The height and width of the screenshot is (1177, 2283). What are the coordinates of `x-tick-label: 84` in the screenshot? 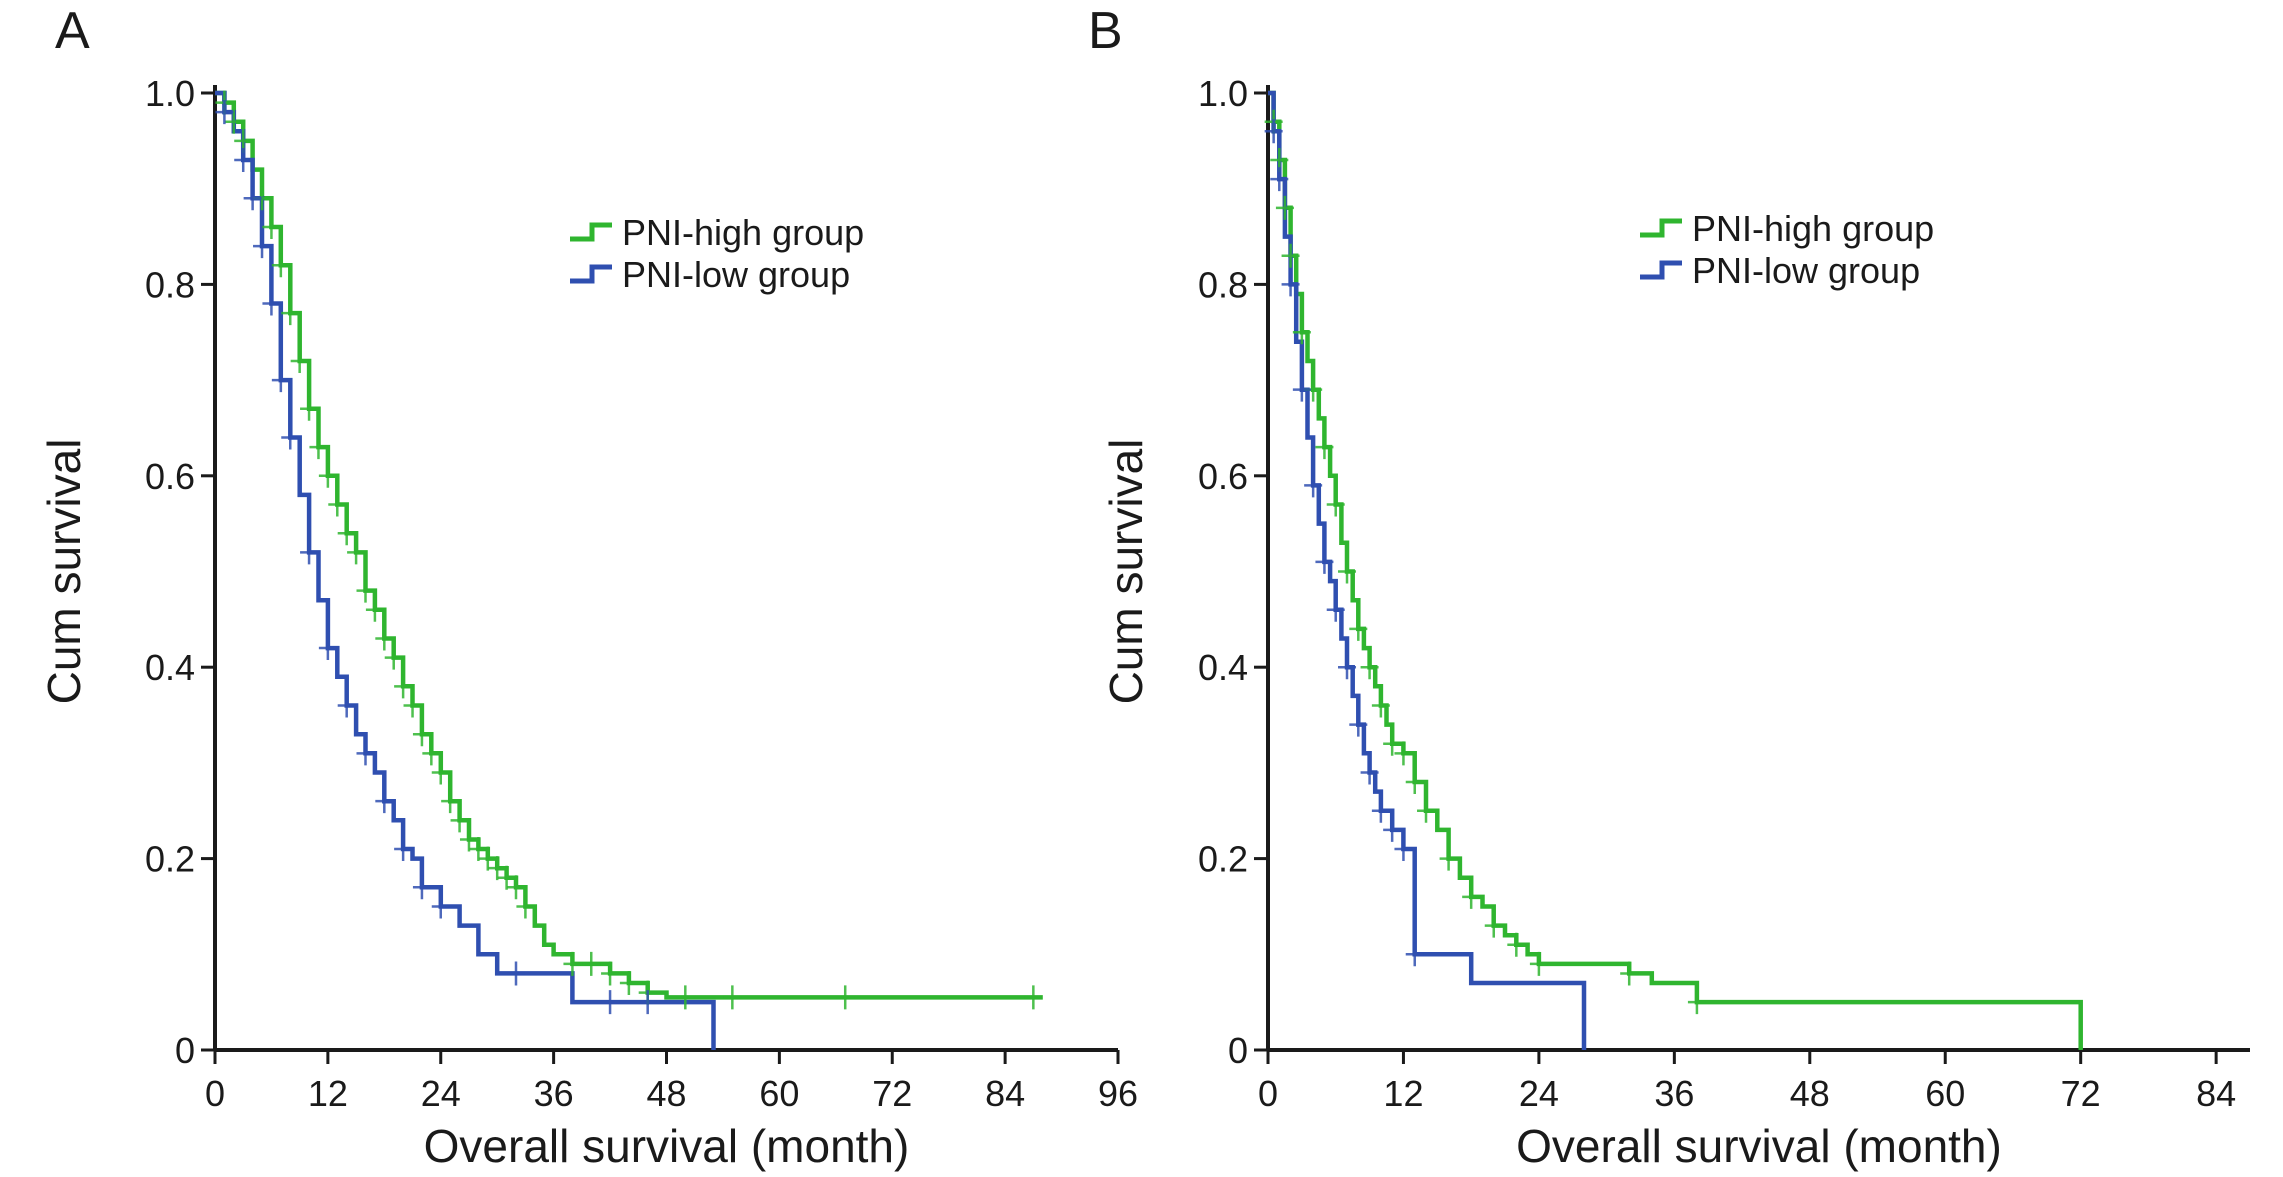 It's located at (1005, 1093).